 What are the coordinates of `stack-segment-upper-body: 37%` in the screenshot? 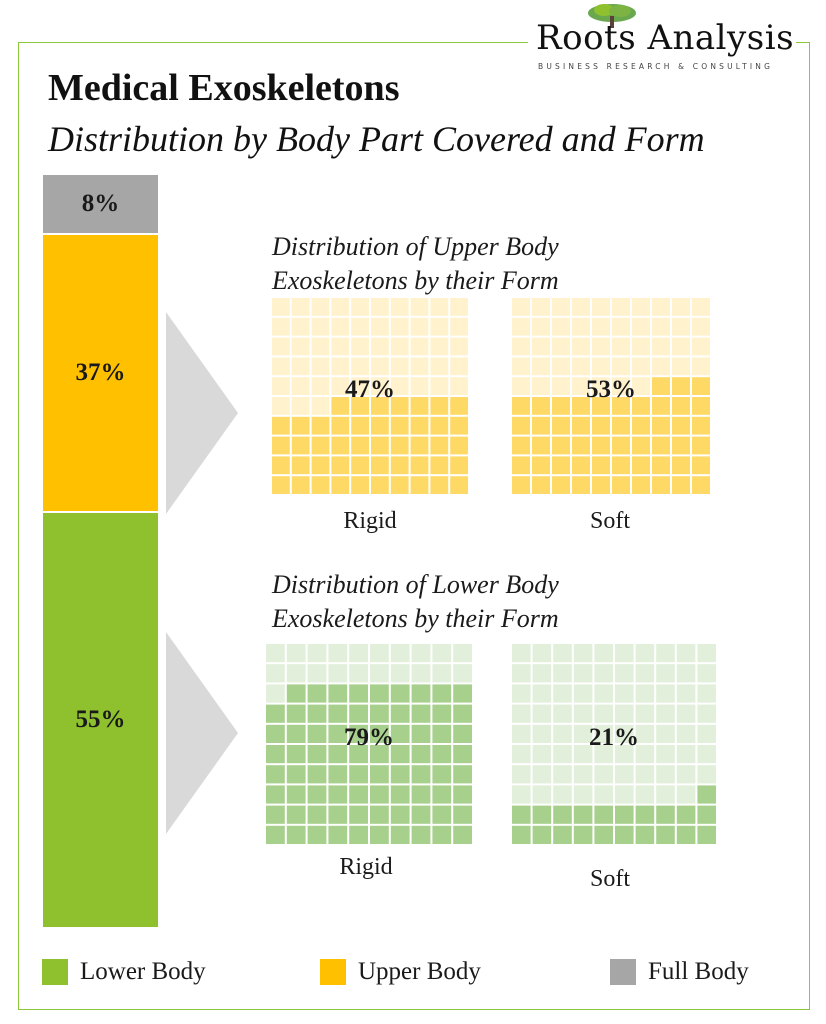 It's located at (100, 373).